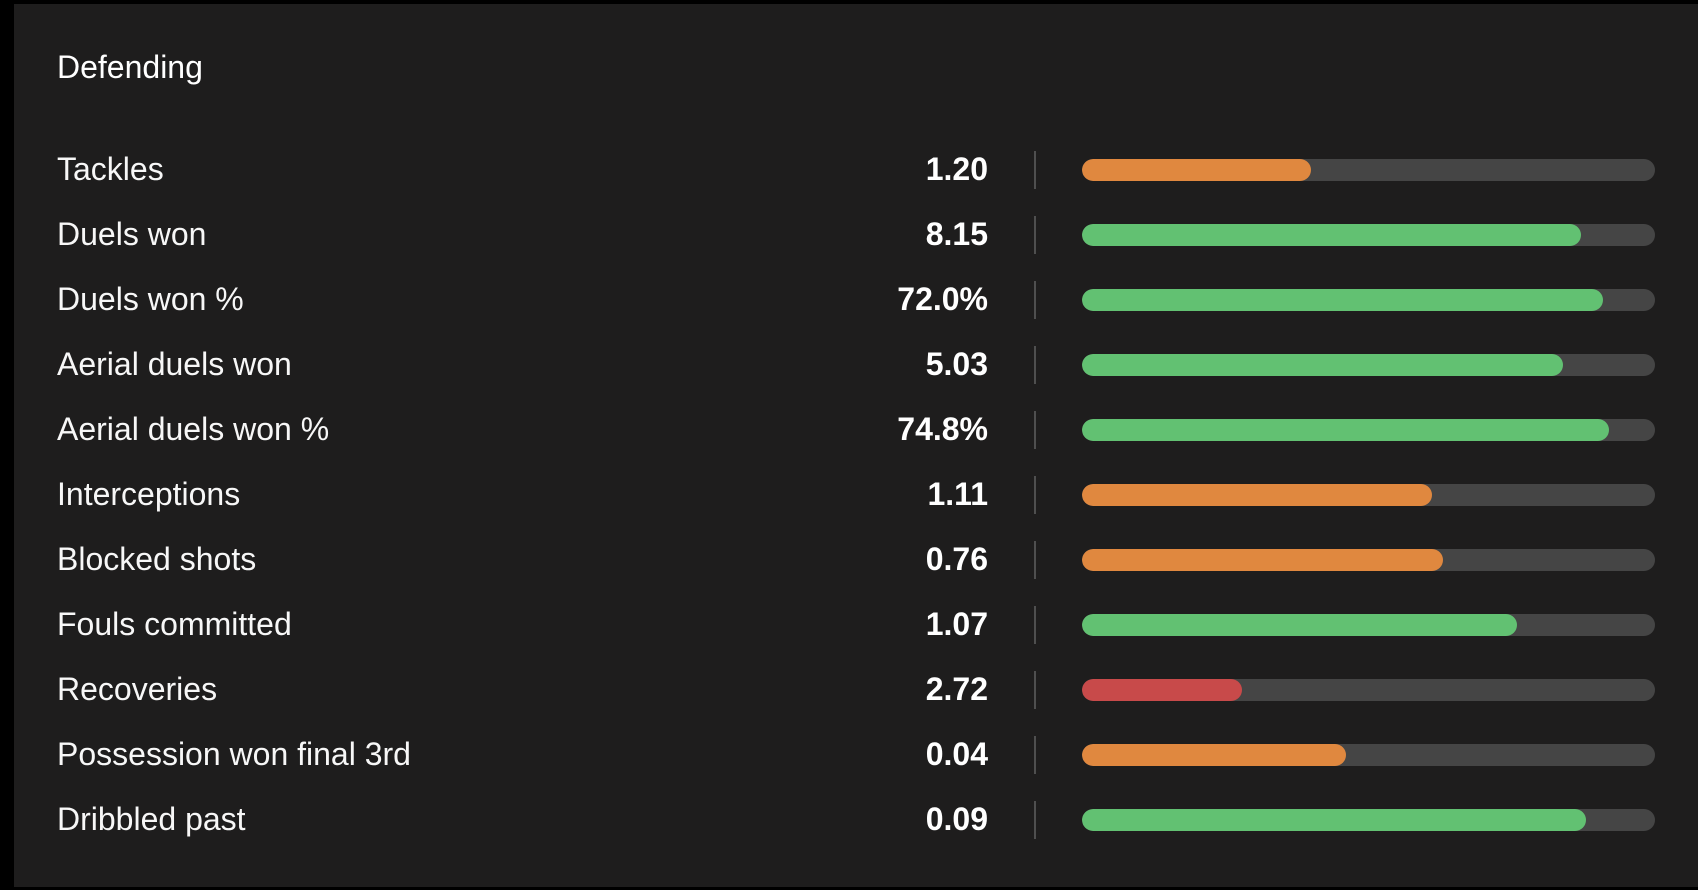 This screenshot has height=890, width=1698. Describe the element at coordinates (856, 819) in the screenshot. I see `stat-row: Dribbled past 0.09` at that location.